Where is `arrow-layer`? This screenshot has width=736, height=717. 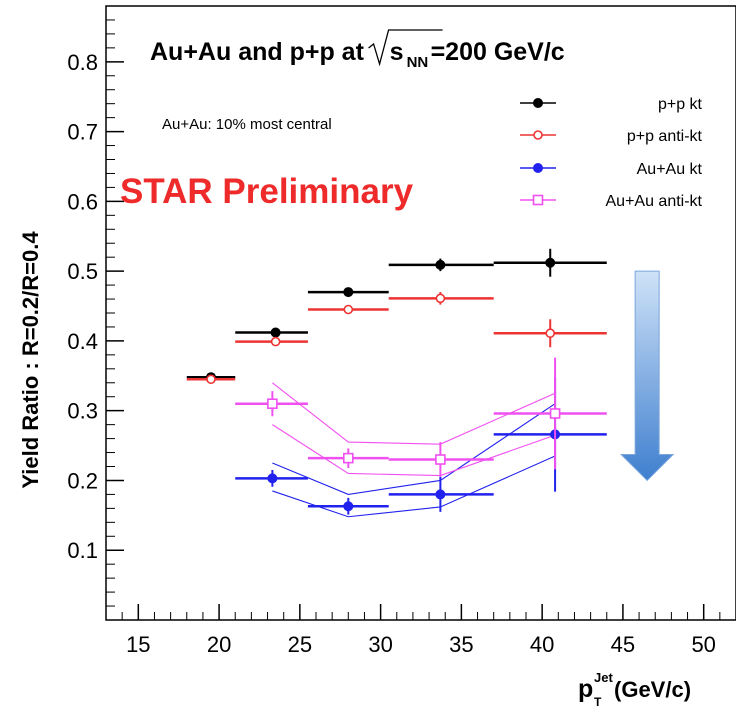
arrow-layer is located at coordinates (647, 376).